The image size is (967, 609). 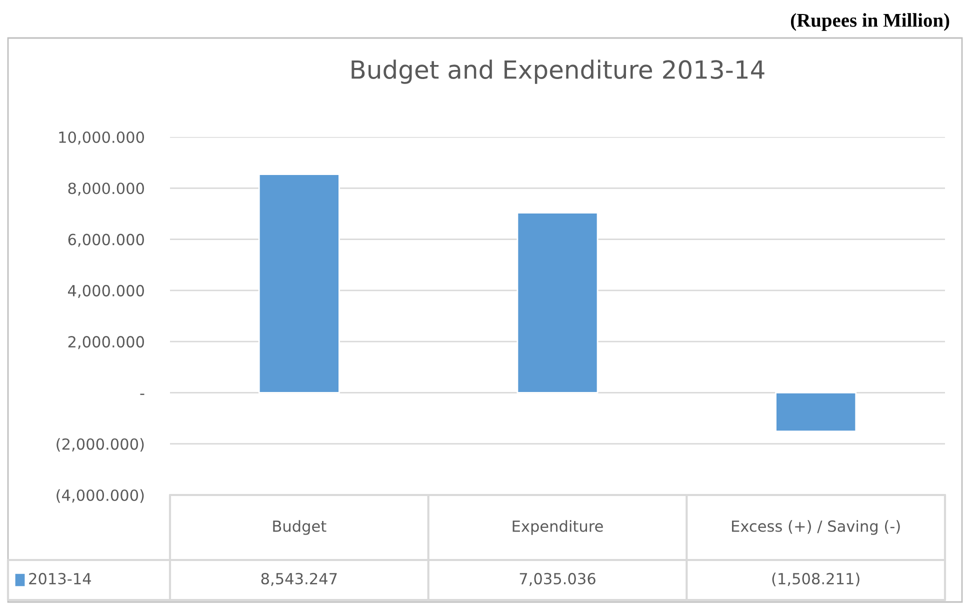 I want to click on x-tick-label: Excess (+) / Saving (-), so click(x=816, y=527).